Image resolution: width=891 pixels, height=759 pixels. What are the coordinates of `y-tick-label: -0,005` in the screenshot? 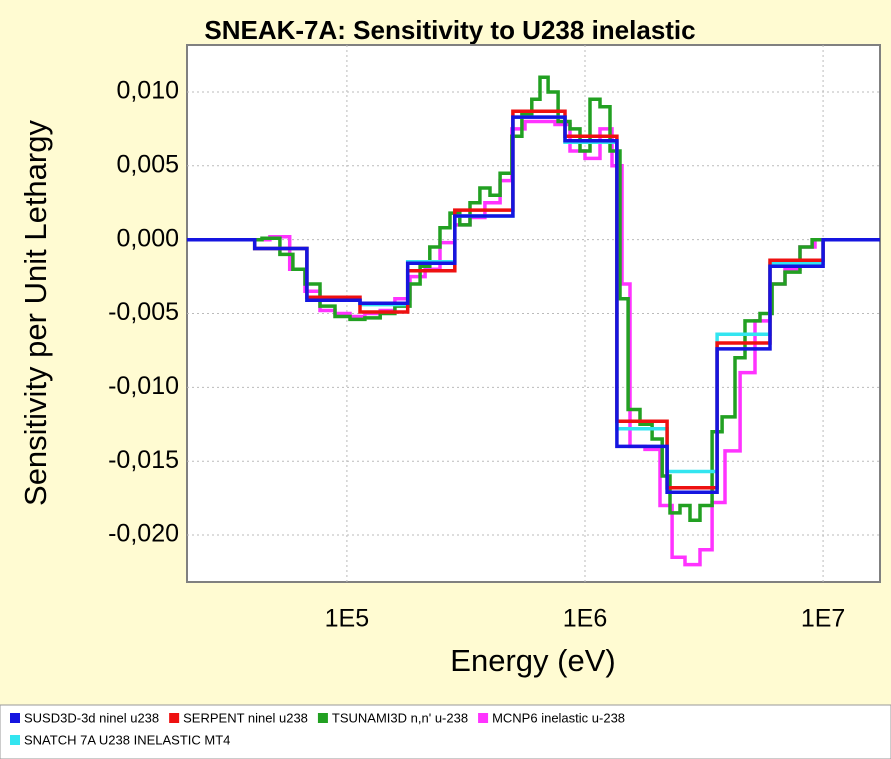 It's located at (143, 312).